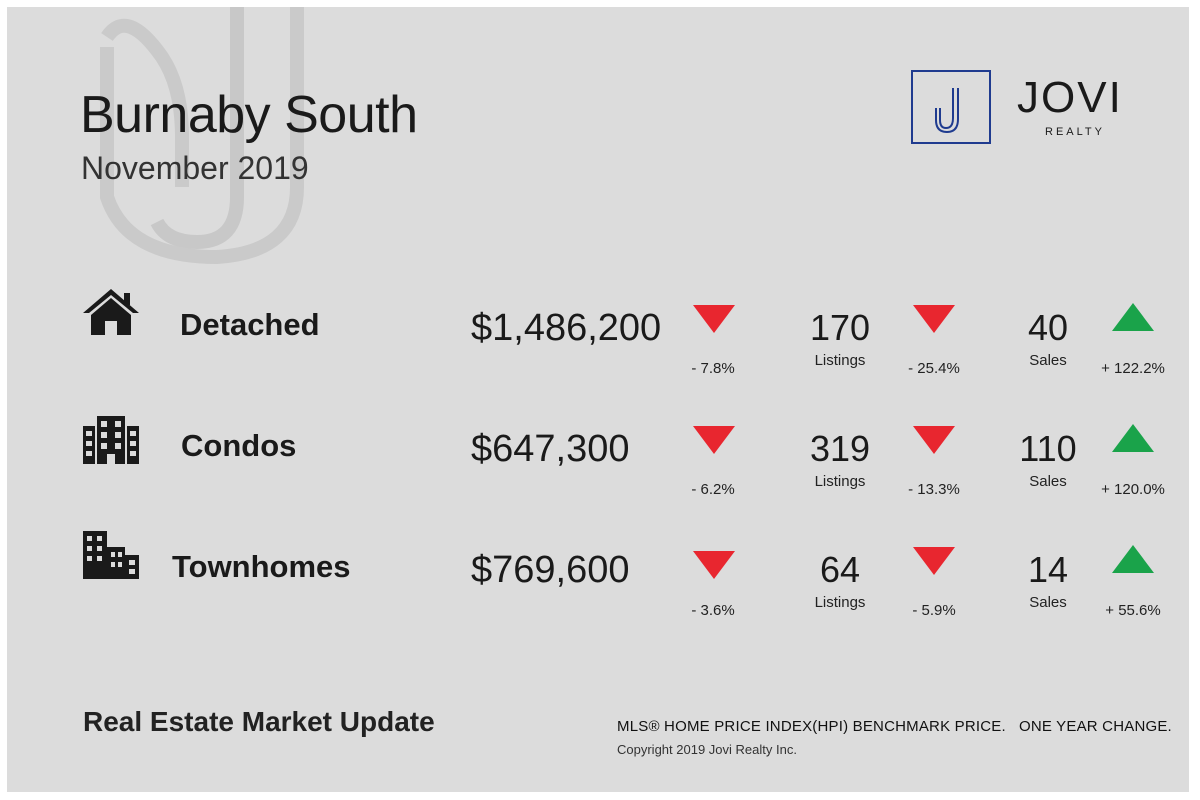 The height and width of the screenshot is (800, 1200). I want to click on jovi-logo-mark, so click(951, 107).